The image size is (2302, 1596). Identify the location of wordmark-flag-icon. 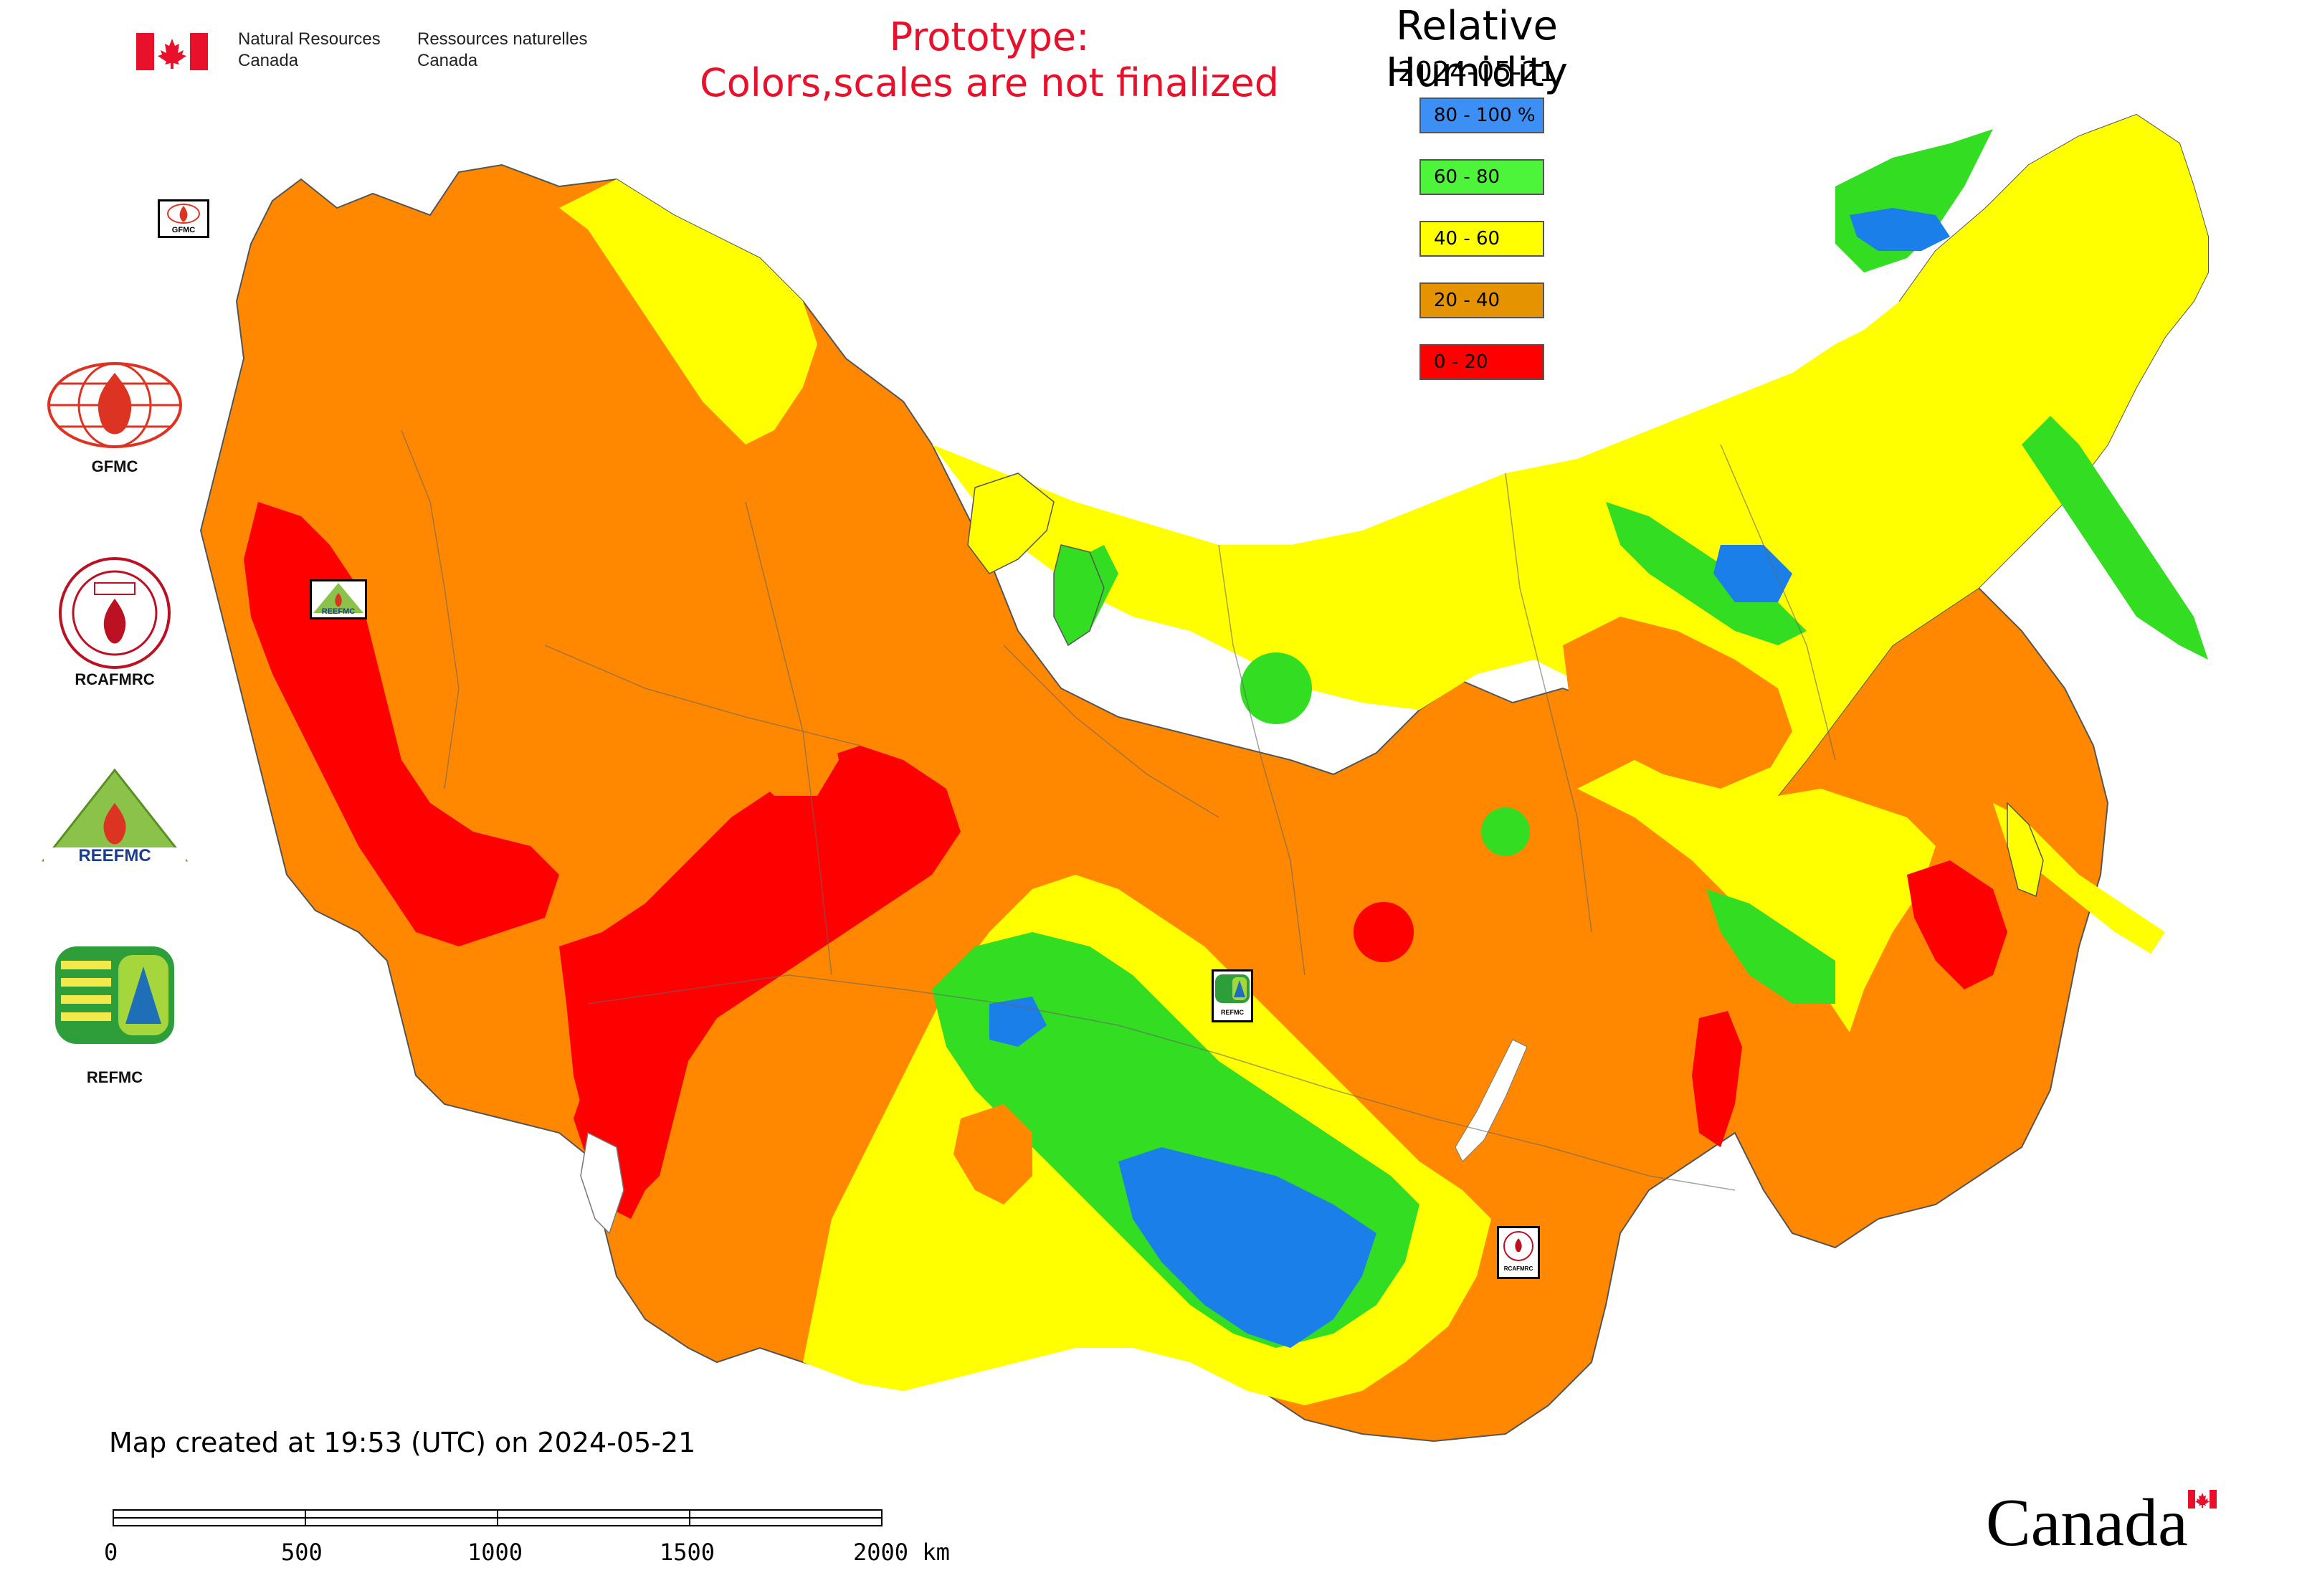
(2202, 1499).